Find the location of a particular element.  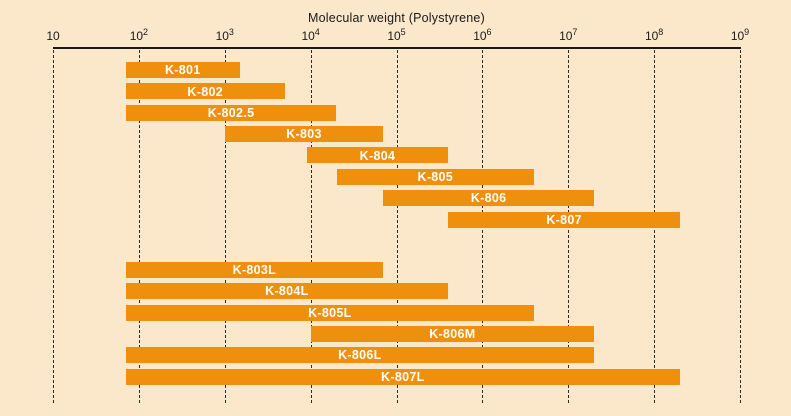

bar-label-K-802: K-802 is located at coordinates (205, 91).